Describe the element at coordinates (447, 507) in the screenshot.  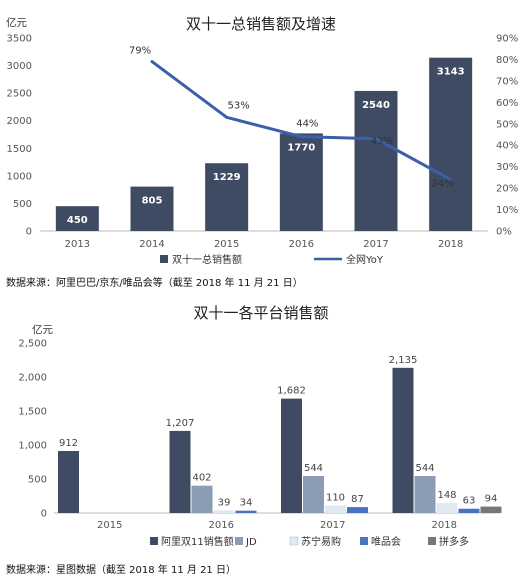
I see `bar-2018-s2` at that location.